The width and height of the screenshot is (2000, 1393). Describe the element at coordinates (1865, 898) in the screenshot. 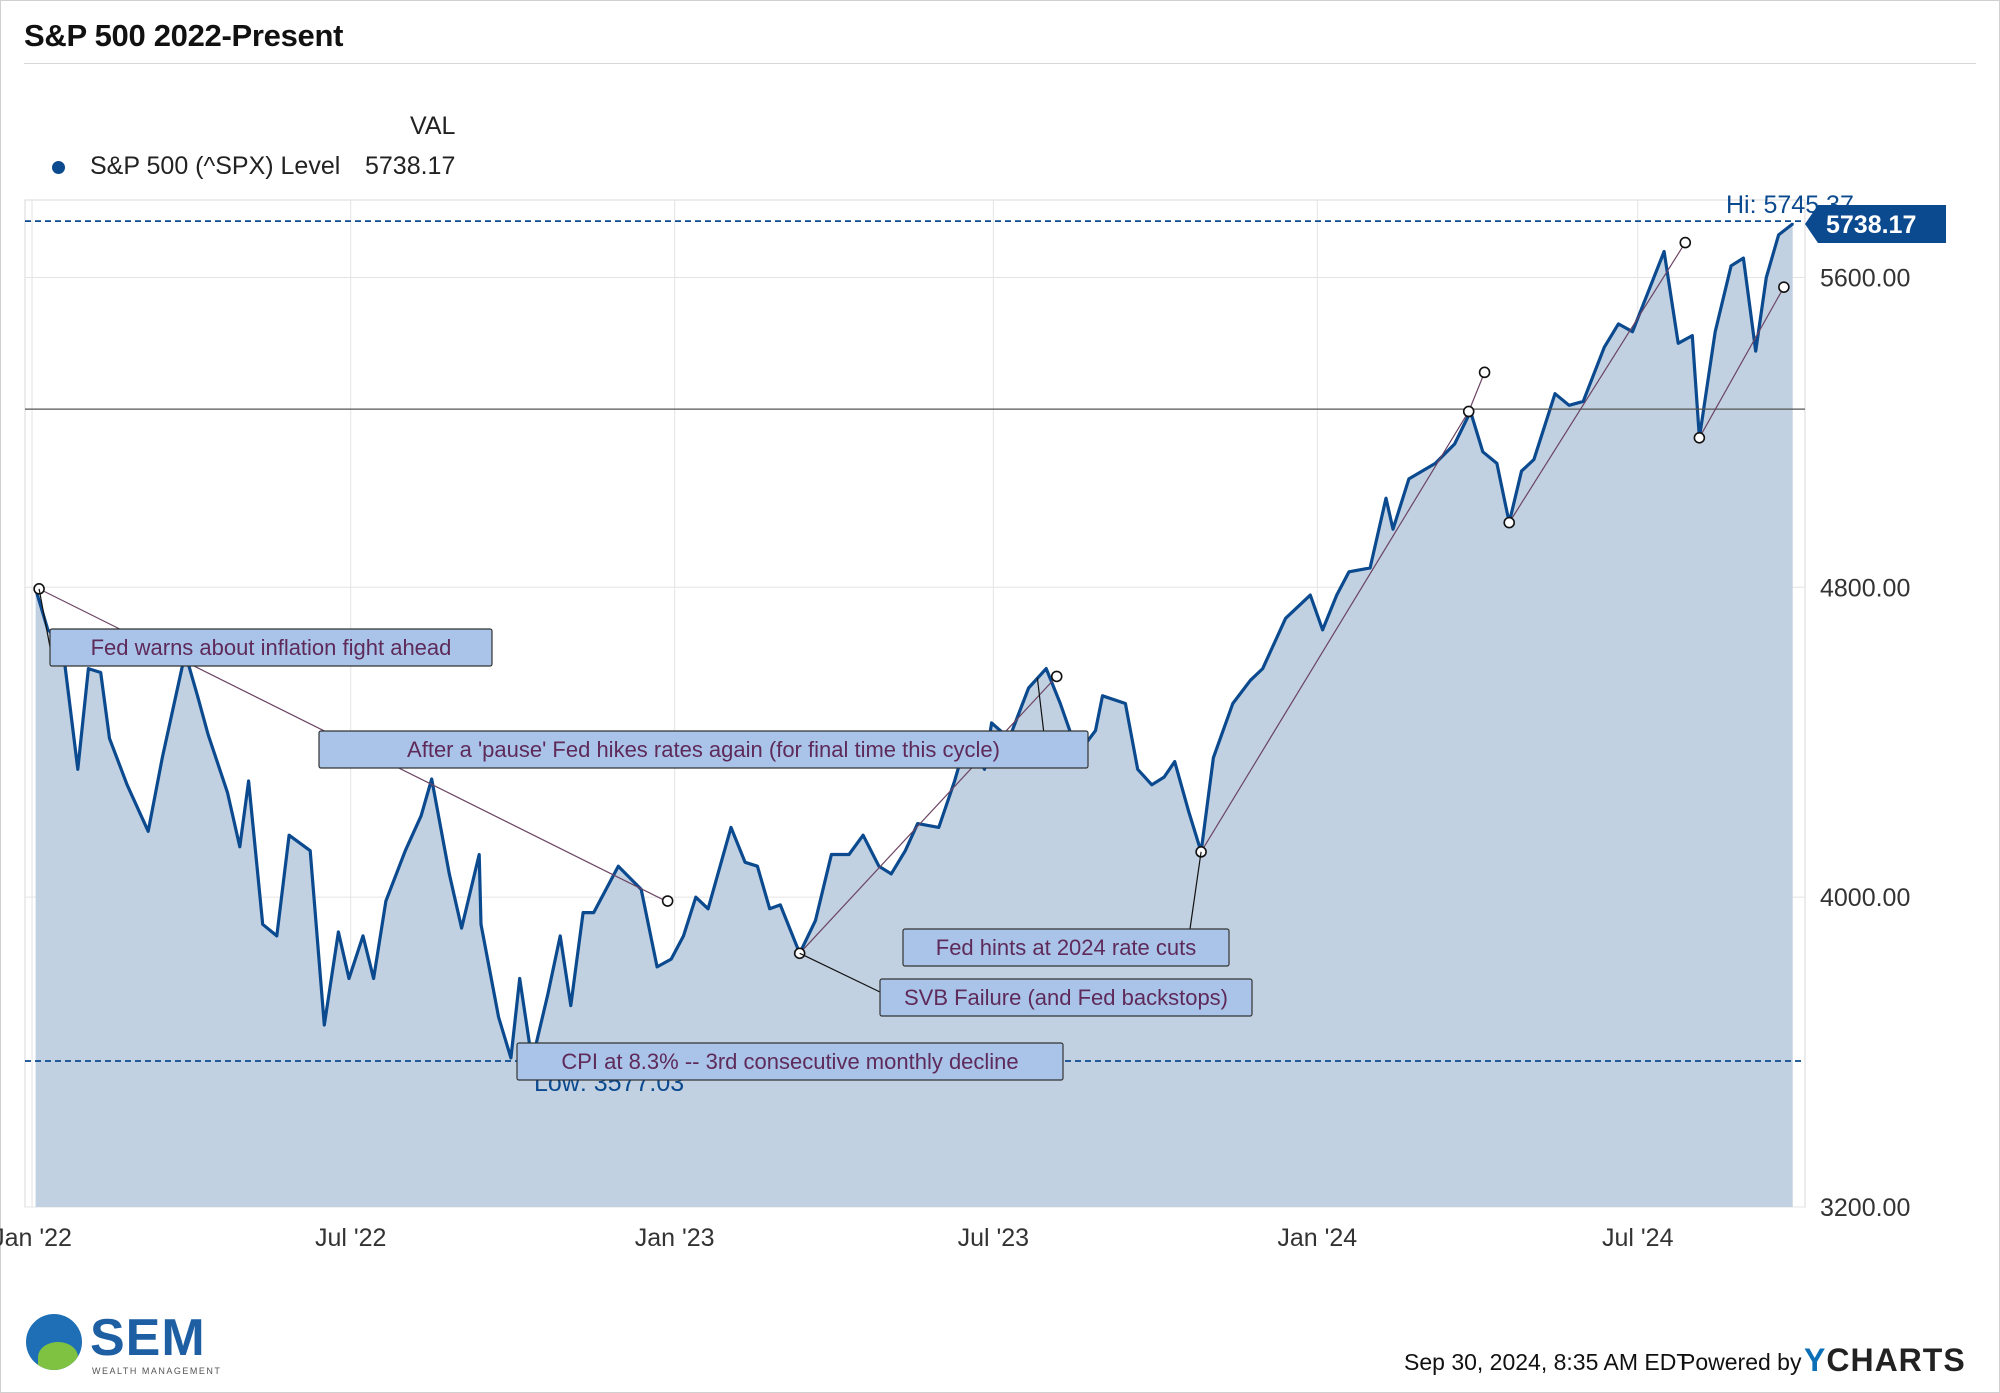

I see `y-tick-label: 4000.00` at that location.